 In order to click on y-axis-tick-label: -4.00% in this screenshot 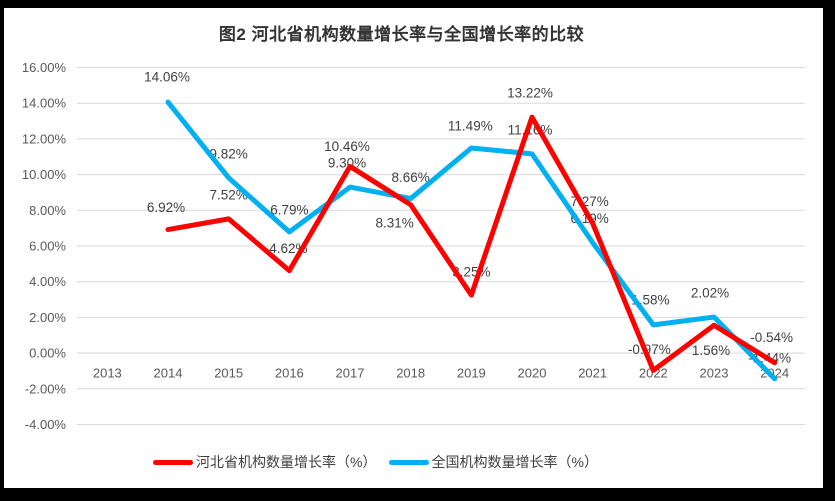, I will do `click(46, 424)`.